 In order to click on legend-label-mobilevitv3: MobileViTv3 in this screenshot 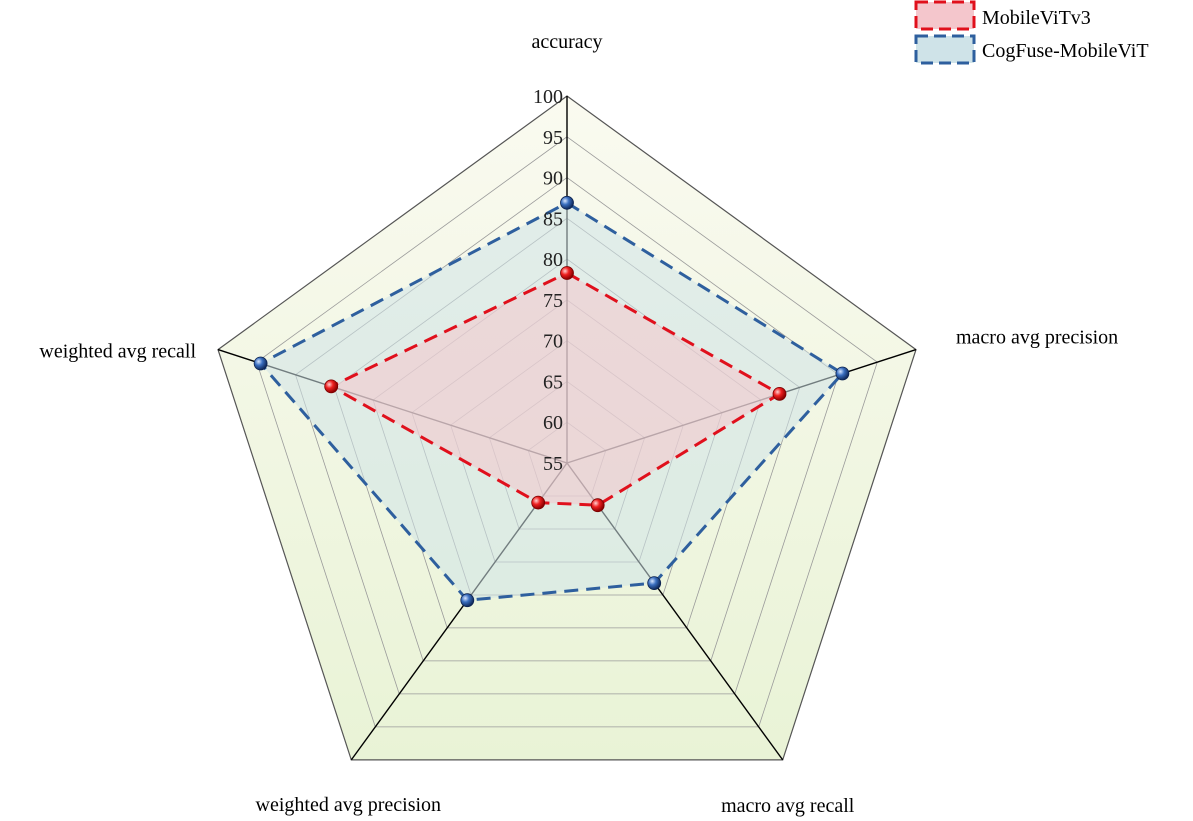, I will do `click(1036, 18)`.